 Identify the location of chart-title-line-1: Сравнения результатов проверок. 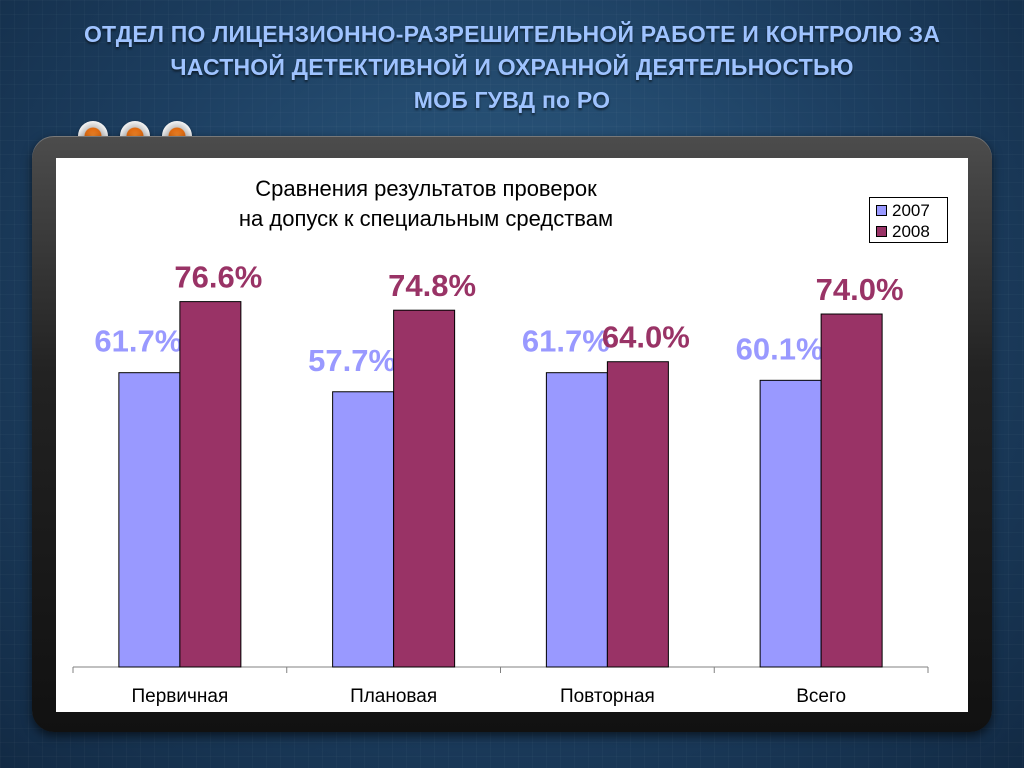
(426, 188).